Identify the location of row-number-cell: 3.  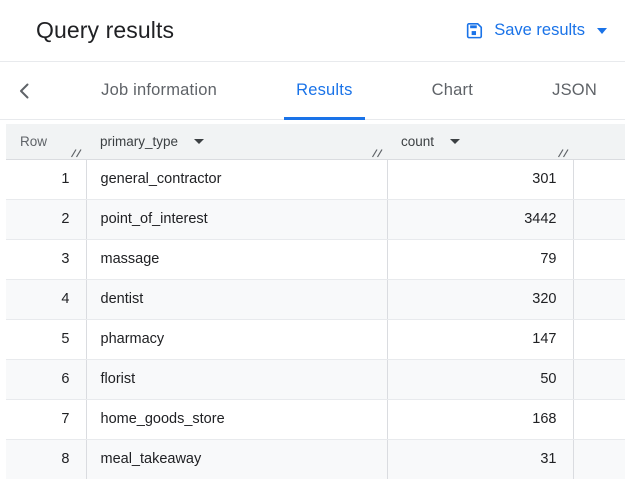
(46, 259).